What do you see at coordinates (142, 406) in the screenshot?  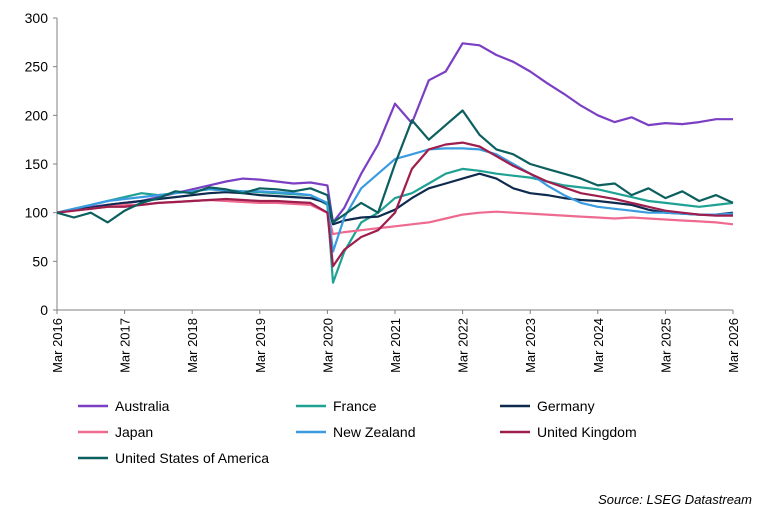 I see `legend-label-australia: Australia` at bounding box center [142, 406].